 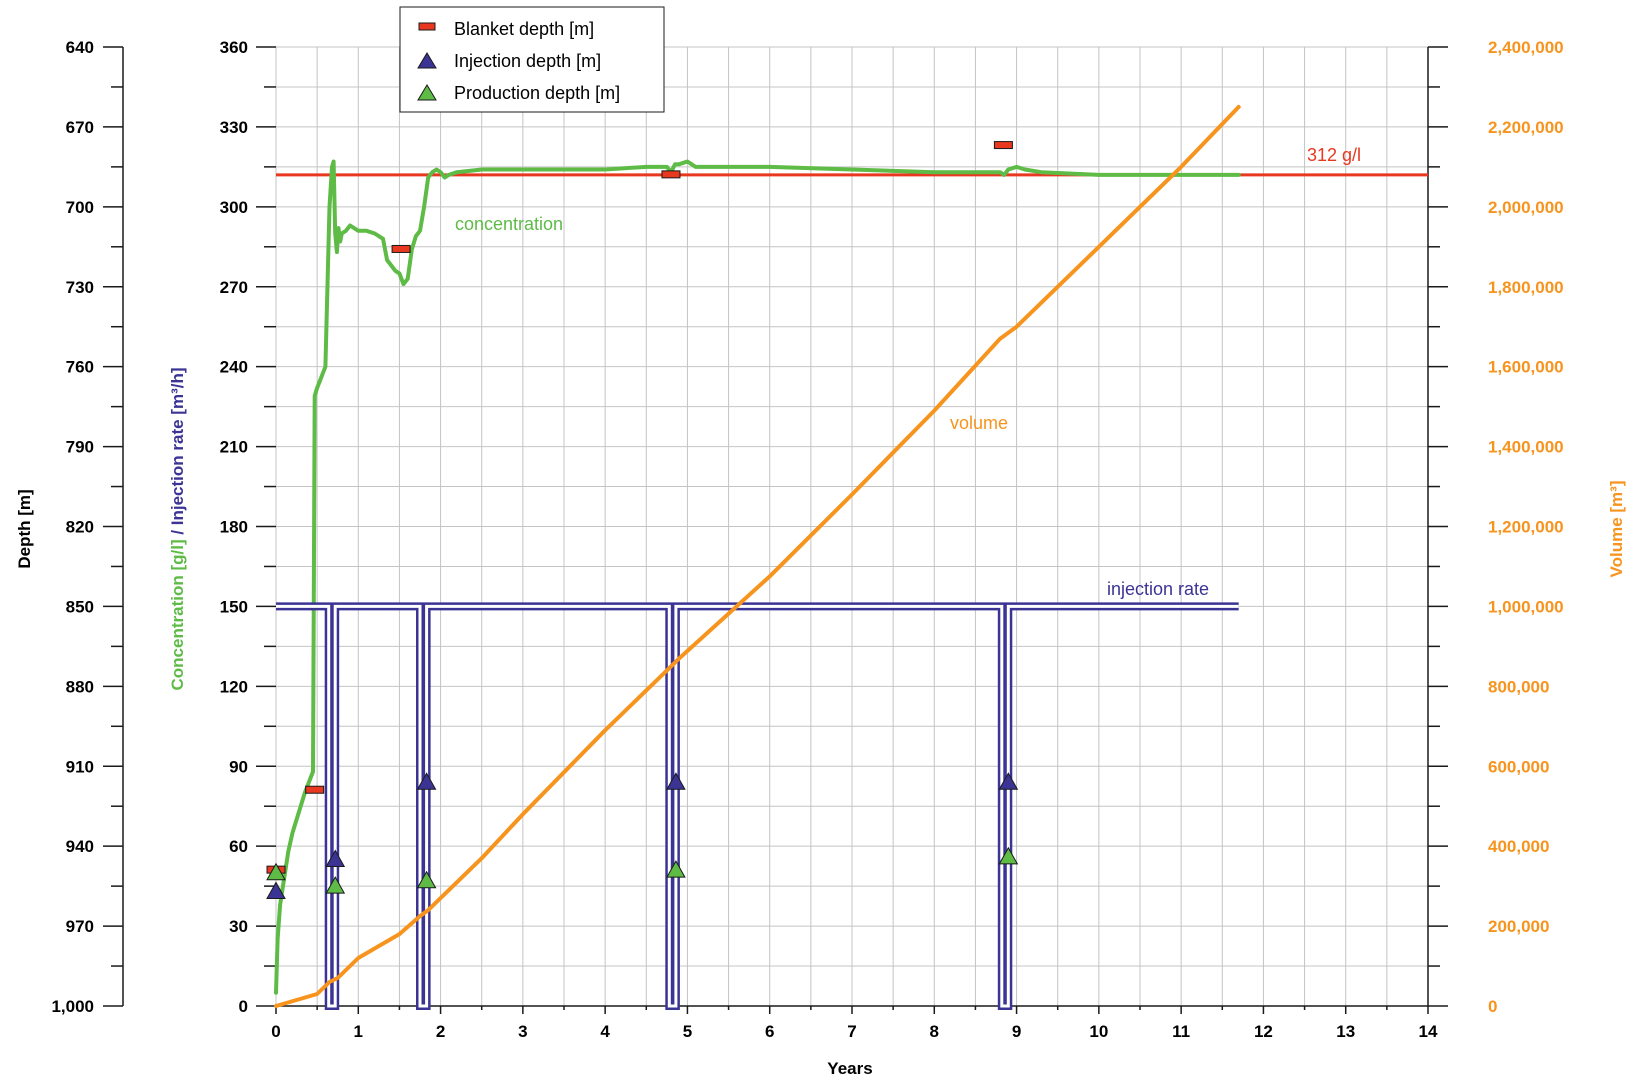 I want to click on concentration-tick-label: 120, so click(x=234, y=686).